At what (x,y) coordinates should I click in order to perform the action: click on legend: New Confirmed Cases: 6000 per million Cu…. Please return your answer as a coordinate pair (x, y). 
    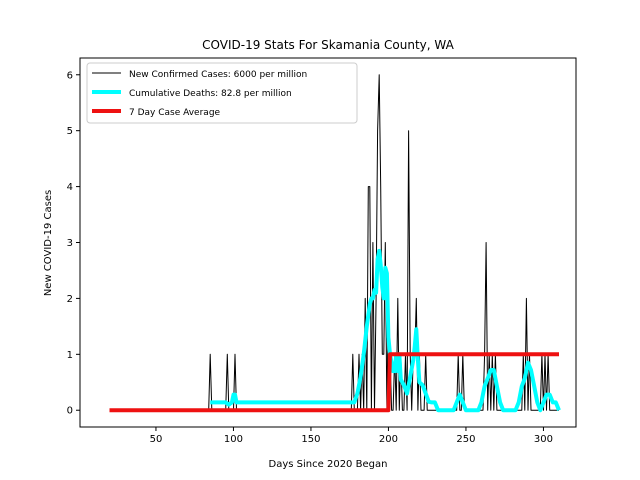
    Looking at the image, I should click on (222, 93).